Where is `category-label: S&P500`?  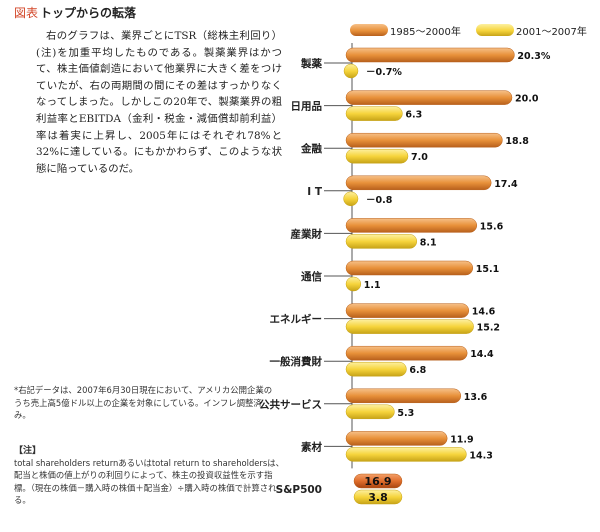 category-label: S&P500 is located at coordinates (299, 490).